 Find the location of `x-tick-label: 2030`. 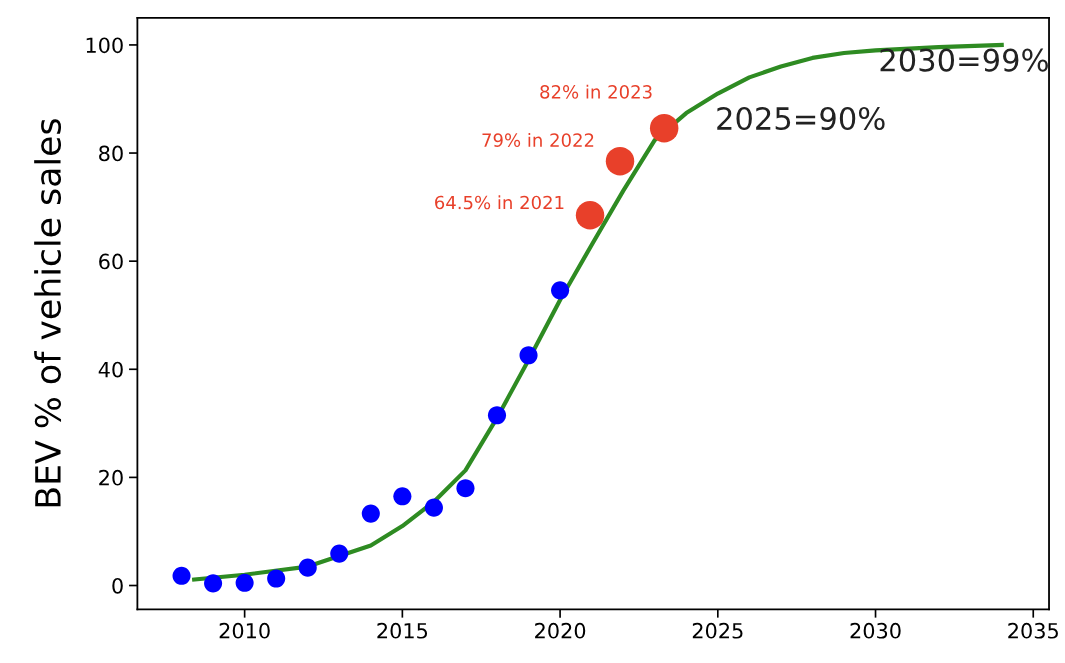

x-tick-label: 2030 is located at coordinates (875, 630).